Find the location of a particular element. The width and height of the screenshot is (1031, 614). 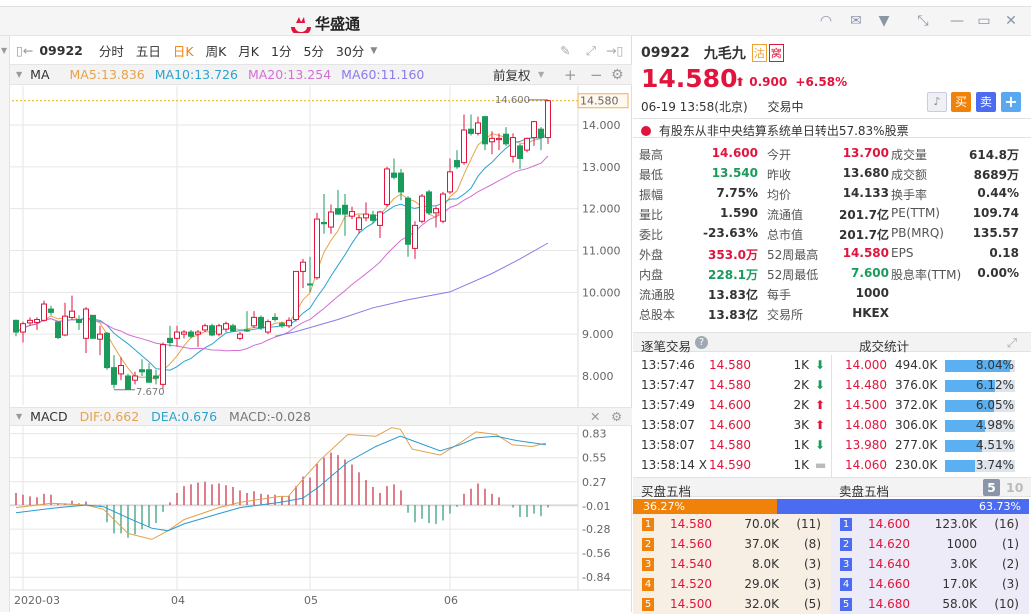

pencil-icon: ✎ is located at coordinates (565, 50).